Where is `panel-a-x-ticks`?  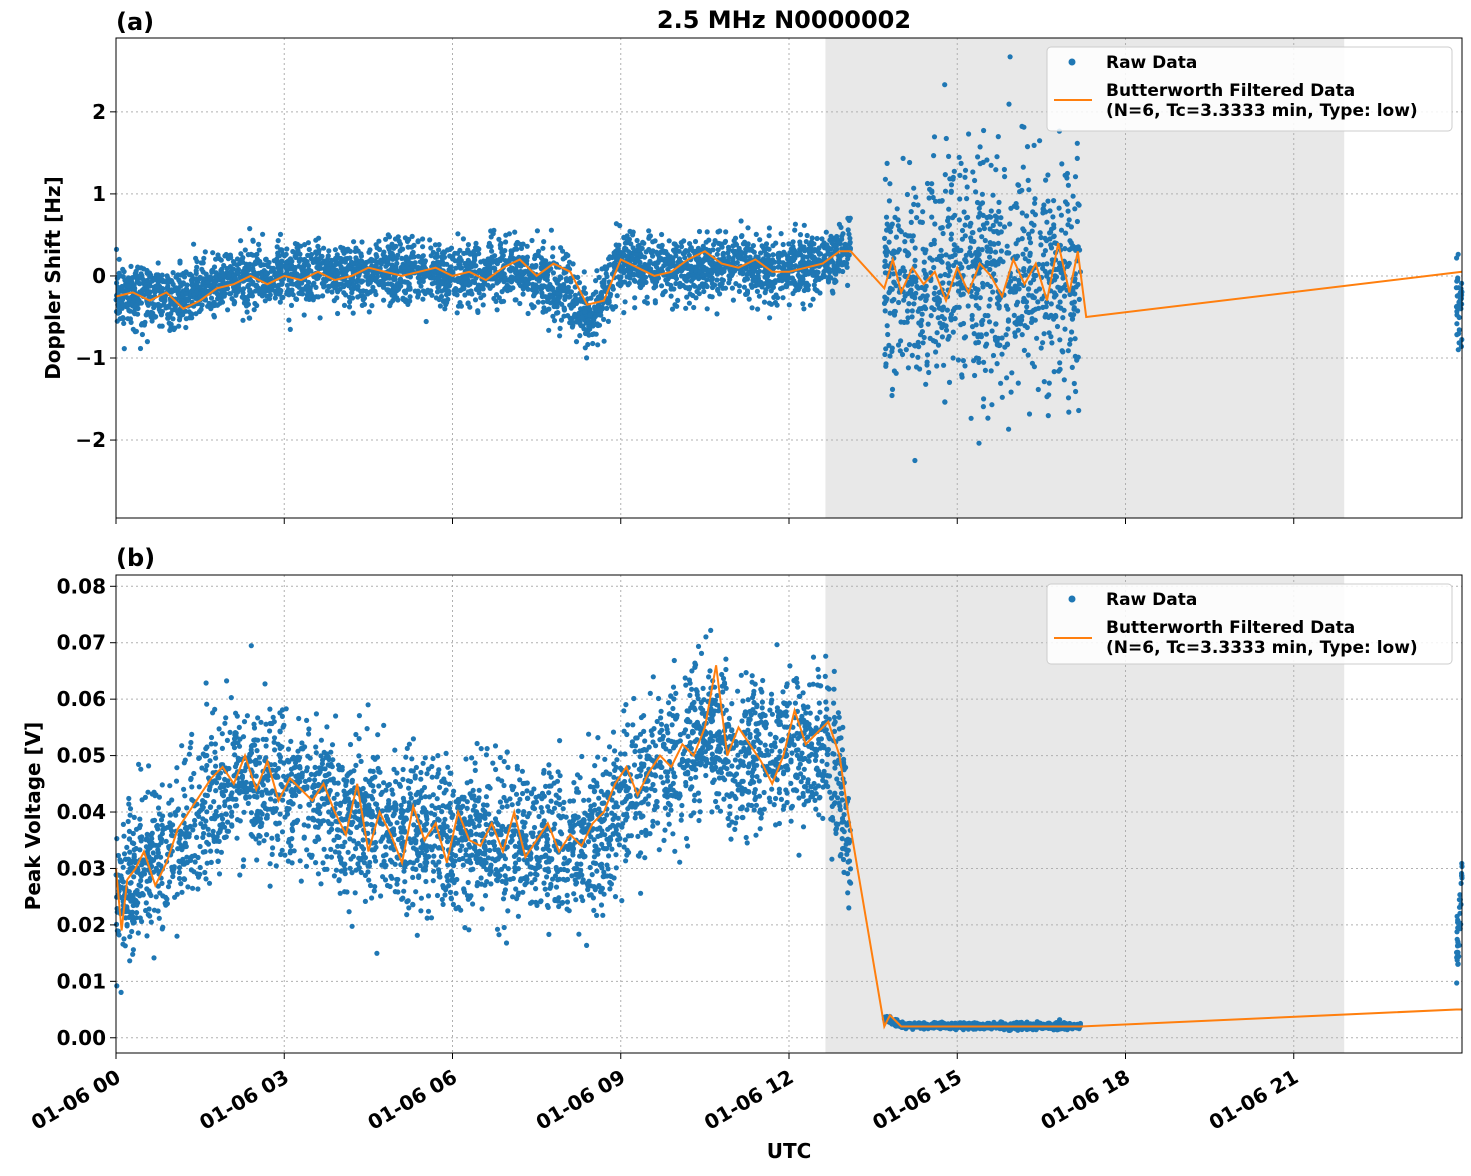
panel-a-x-ticks is located at coordinates (705, 521).